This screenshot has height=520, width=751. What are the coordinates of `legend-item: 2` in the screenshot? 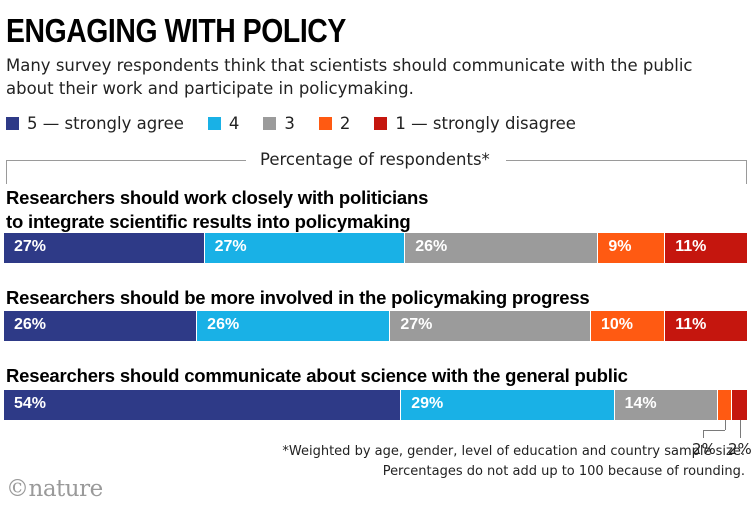 It's located at (334, 123).